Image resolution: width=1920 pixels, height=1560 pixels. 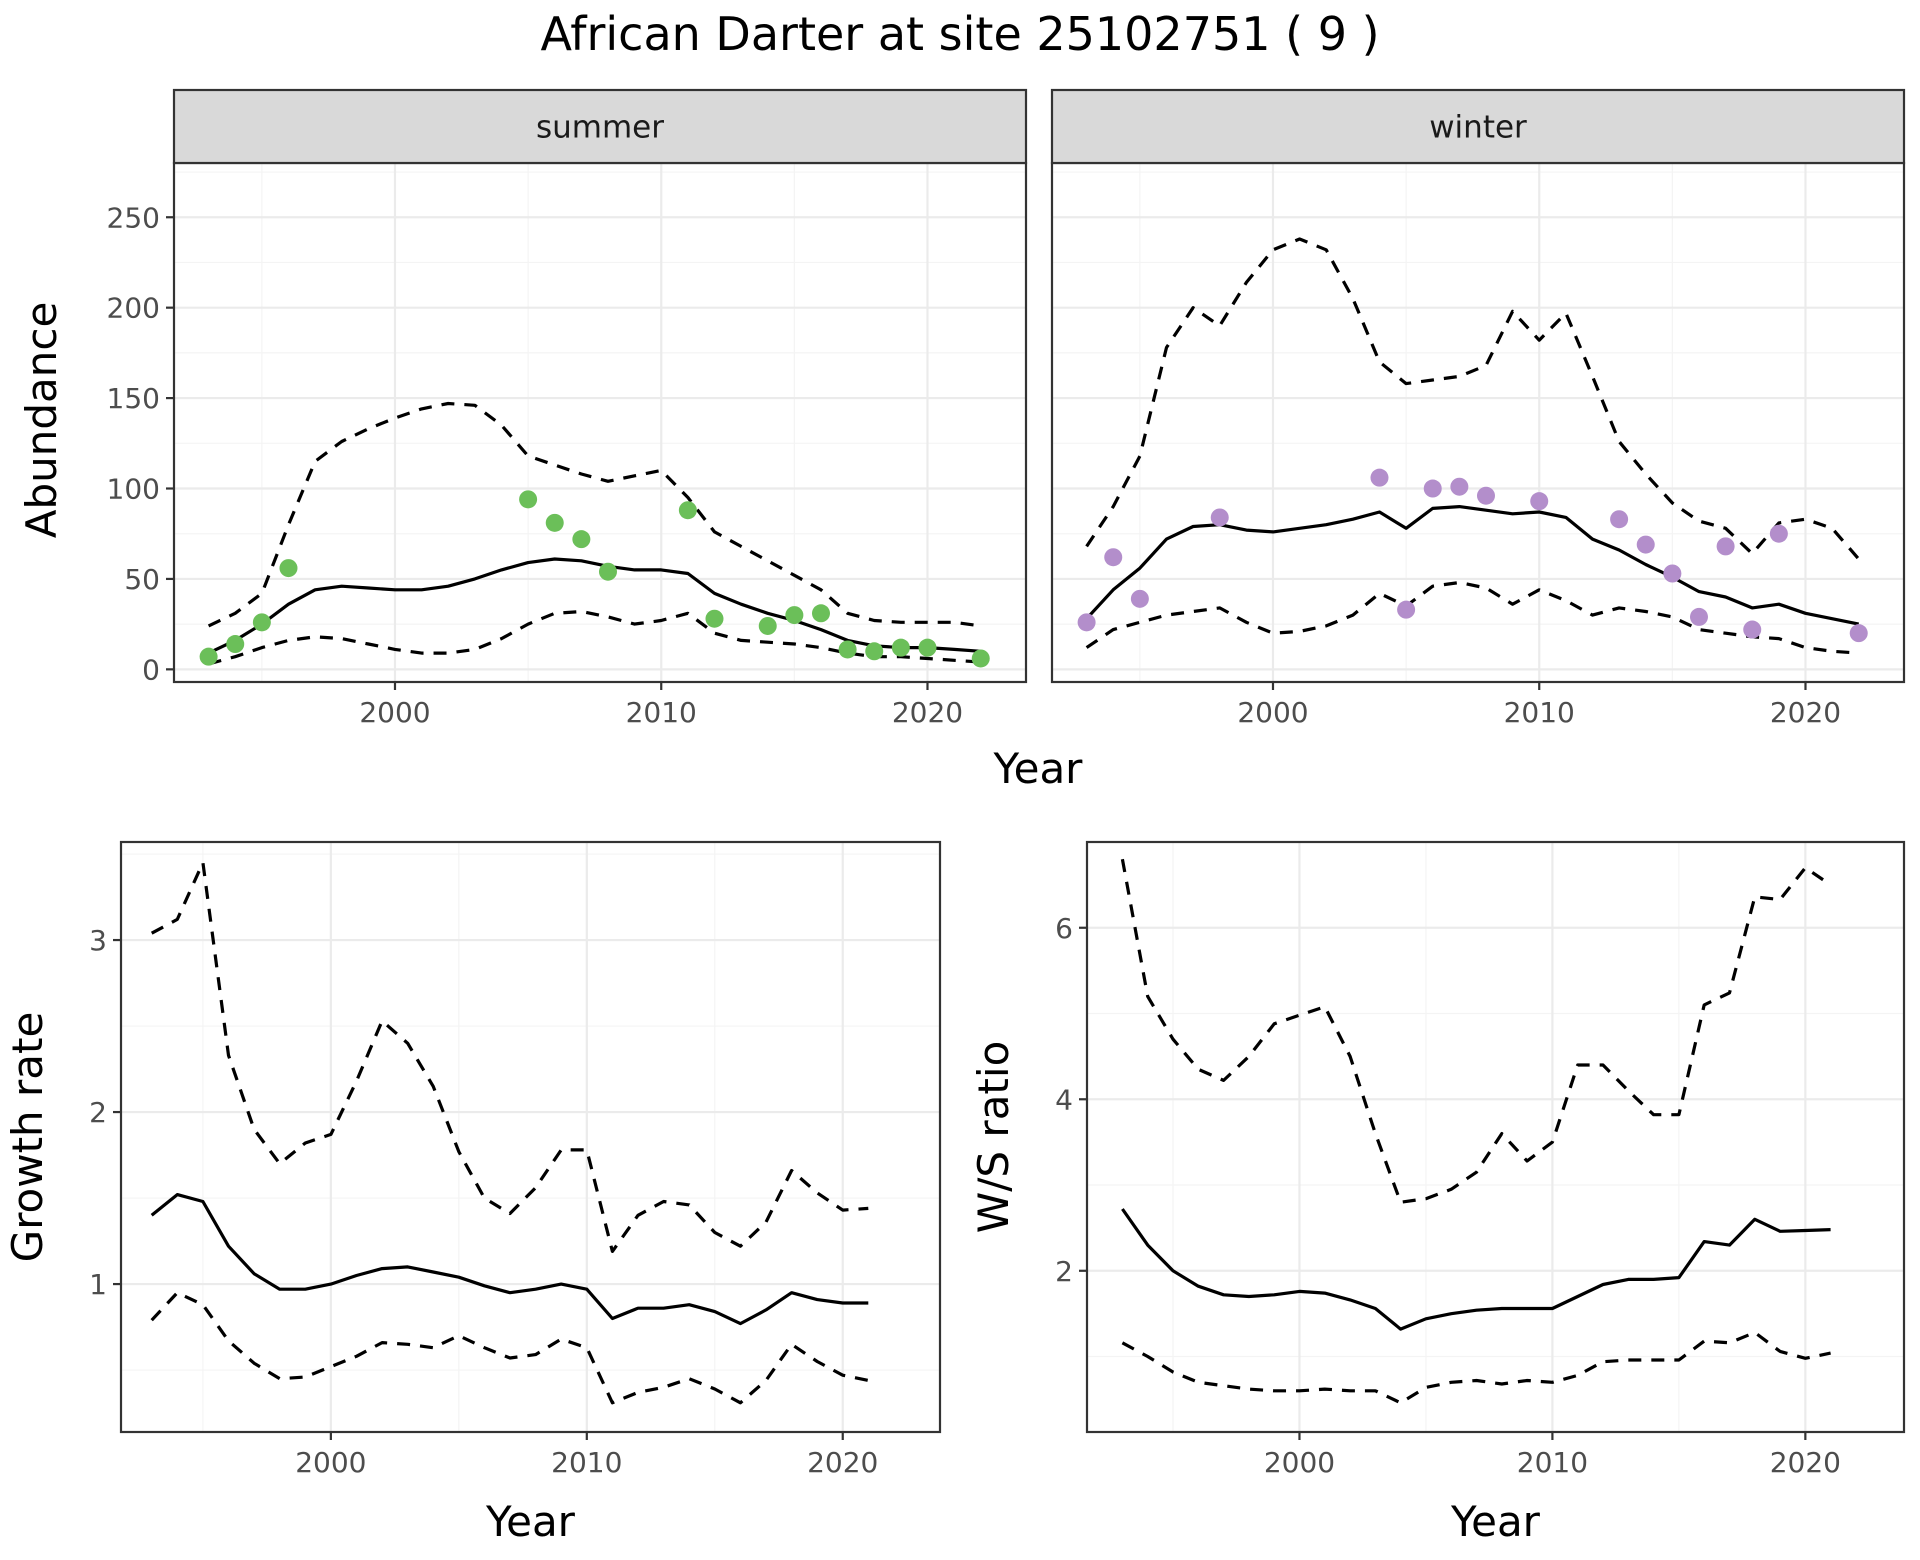 I want to click on y-tick-label: 100, so click(x=133, y=489).